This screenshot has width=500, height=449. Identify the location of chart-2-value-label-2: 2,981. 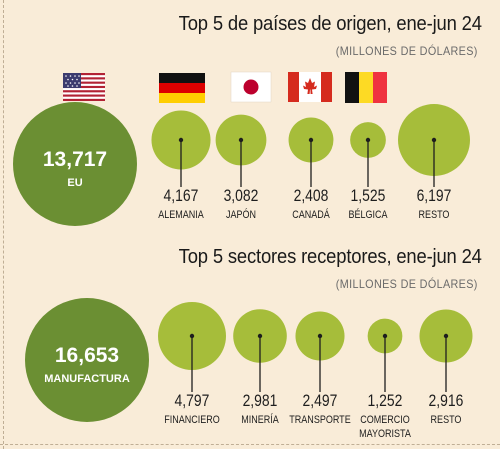
(260, 401).